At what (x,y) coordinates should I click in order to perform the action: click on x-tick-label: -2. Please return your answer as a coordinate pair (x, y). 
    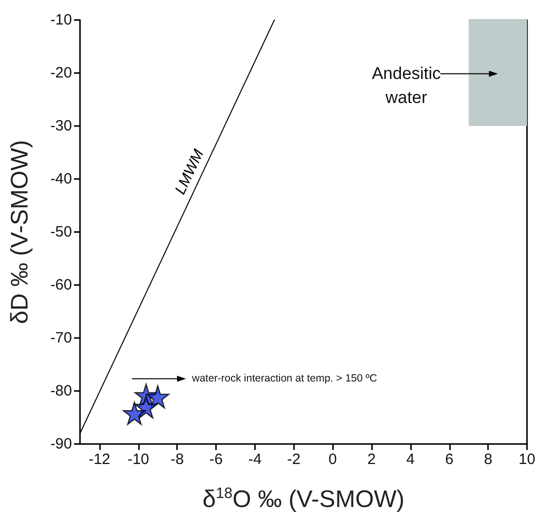
    Looking at the image, I should click on (293, 459).